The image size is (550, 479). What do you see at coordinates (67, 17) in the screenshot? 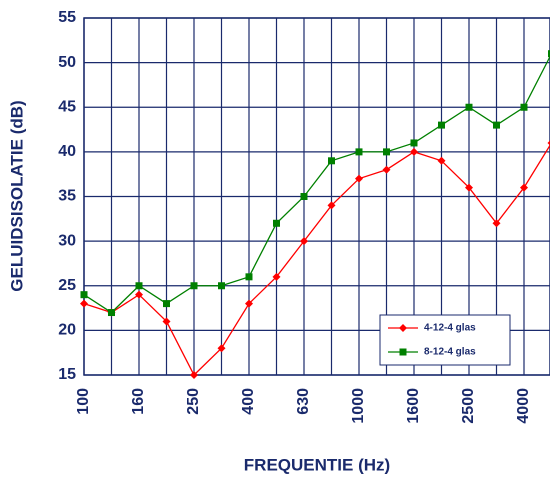
I see `y-tick-label: 55` at bounding box center [67, 17].